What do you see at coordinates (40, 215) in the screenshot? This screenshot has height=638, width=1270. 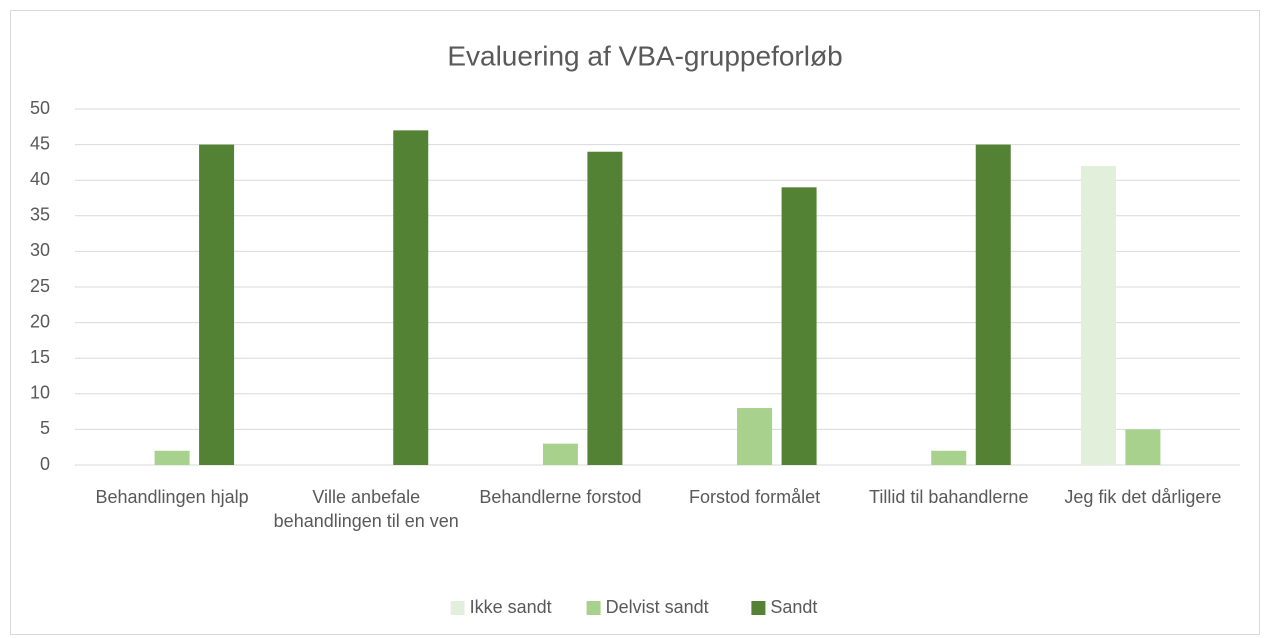 I see `y-tick-label: 35` at bounding box center [40, 215].